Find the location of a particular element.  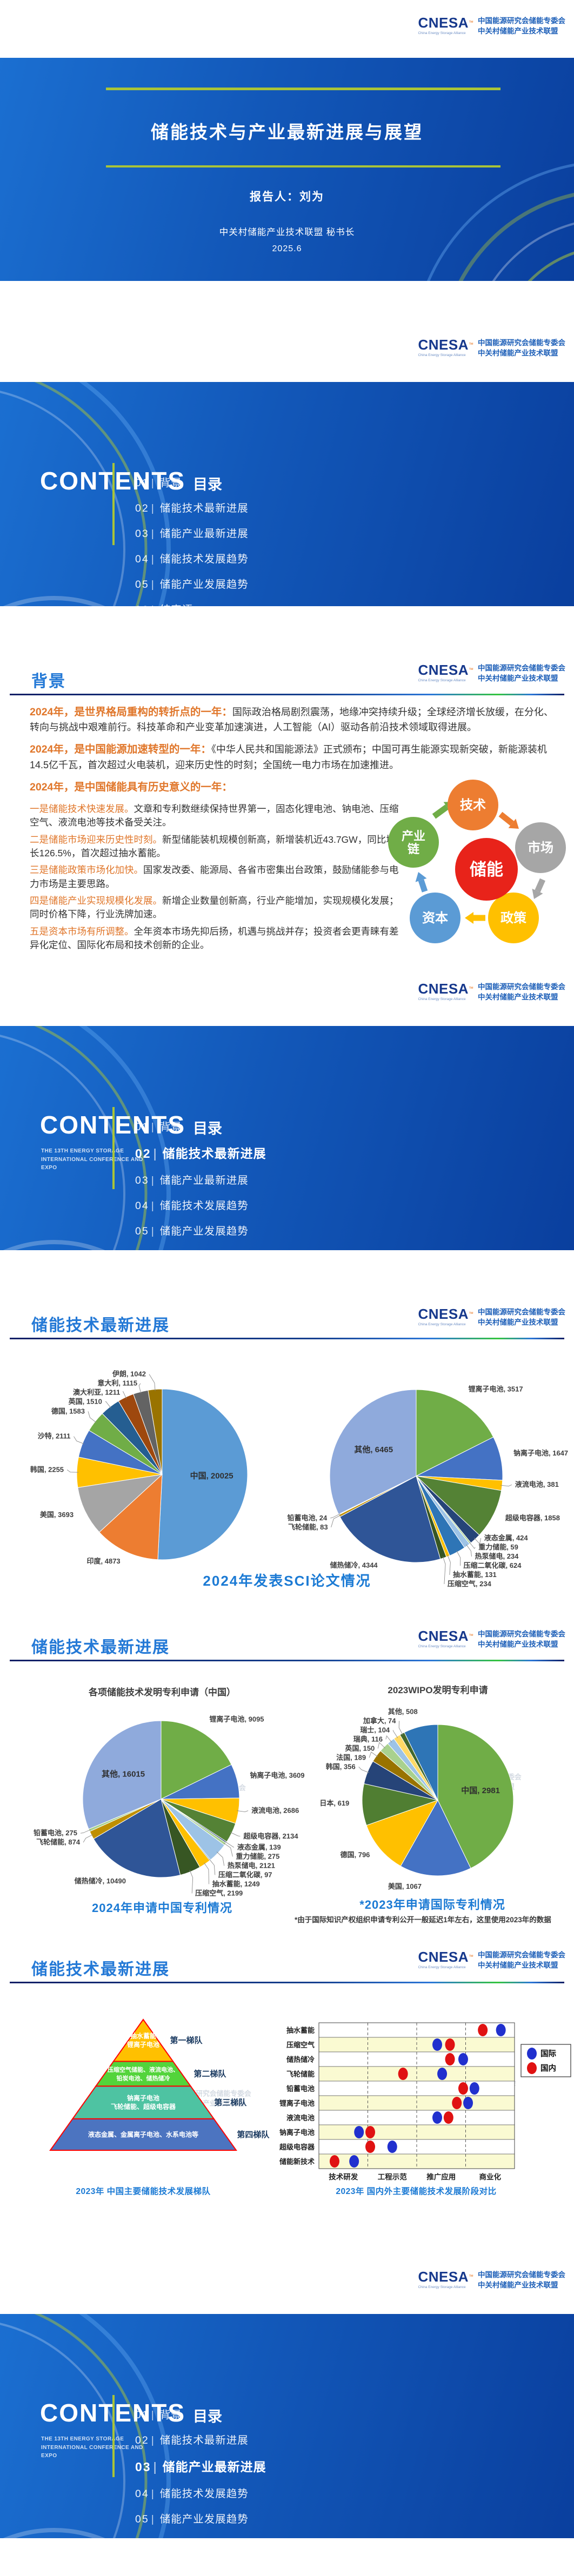

sci-caption: 2024年发表SCI论文情况 is located at coordinates (287, 1581).